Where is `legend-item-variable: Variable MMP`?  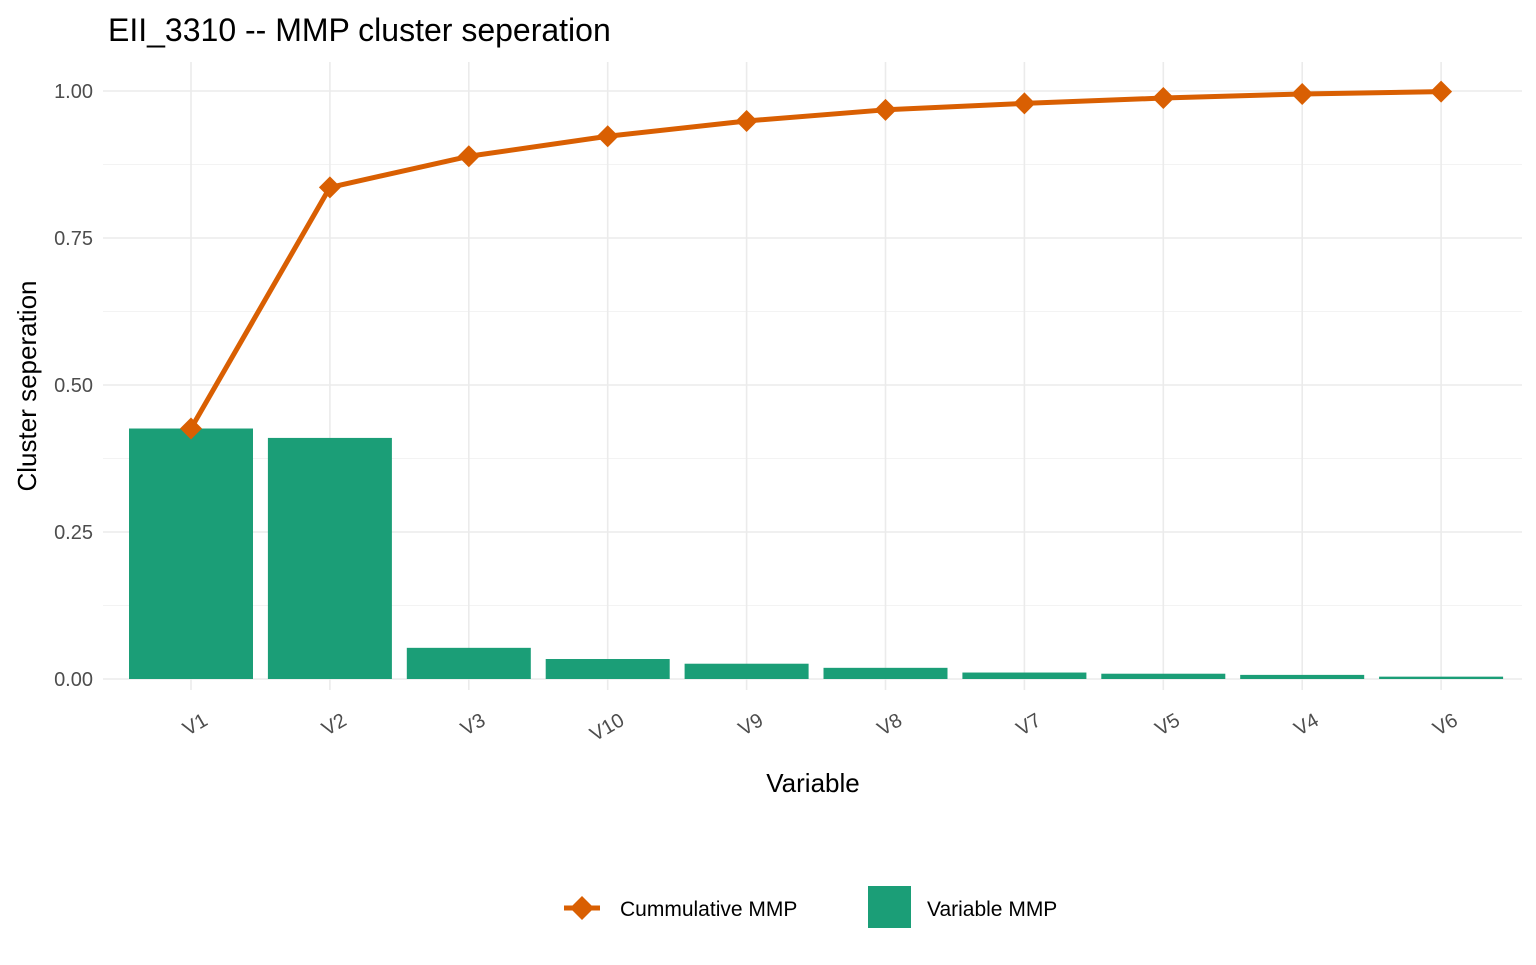
legend-item-variable: Variable MMP is located at coordinates (962, 907).